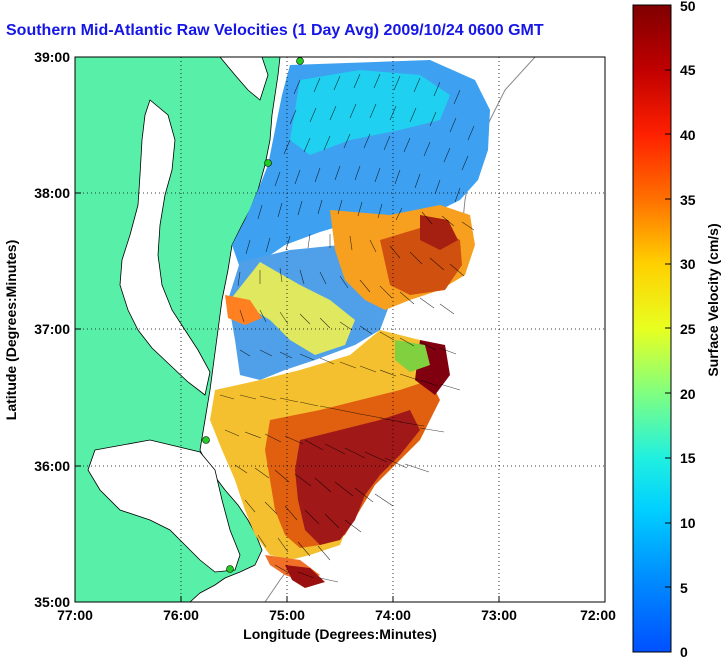  Describe the element at coordinates (11, 330) in the screenshot. I see `y-axis-label: Latitude (Degrees:Minutes)` at that location.